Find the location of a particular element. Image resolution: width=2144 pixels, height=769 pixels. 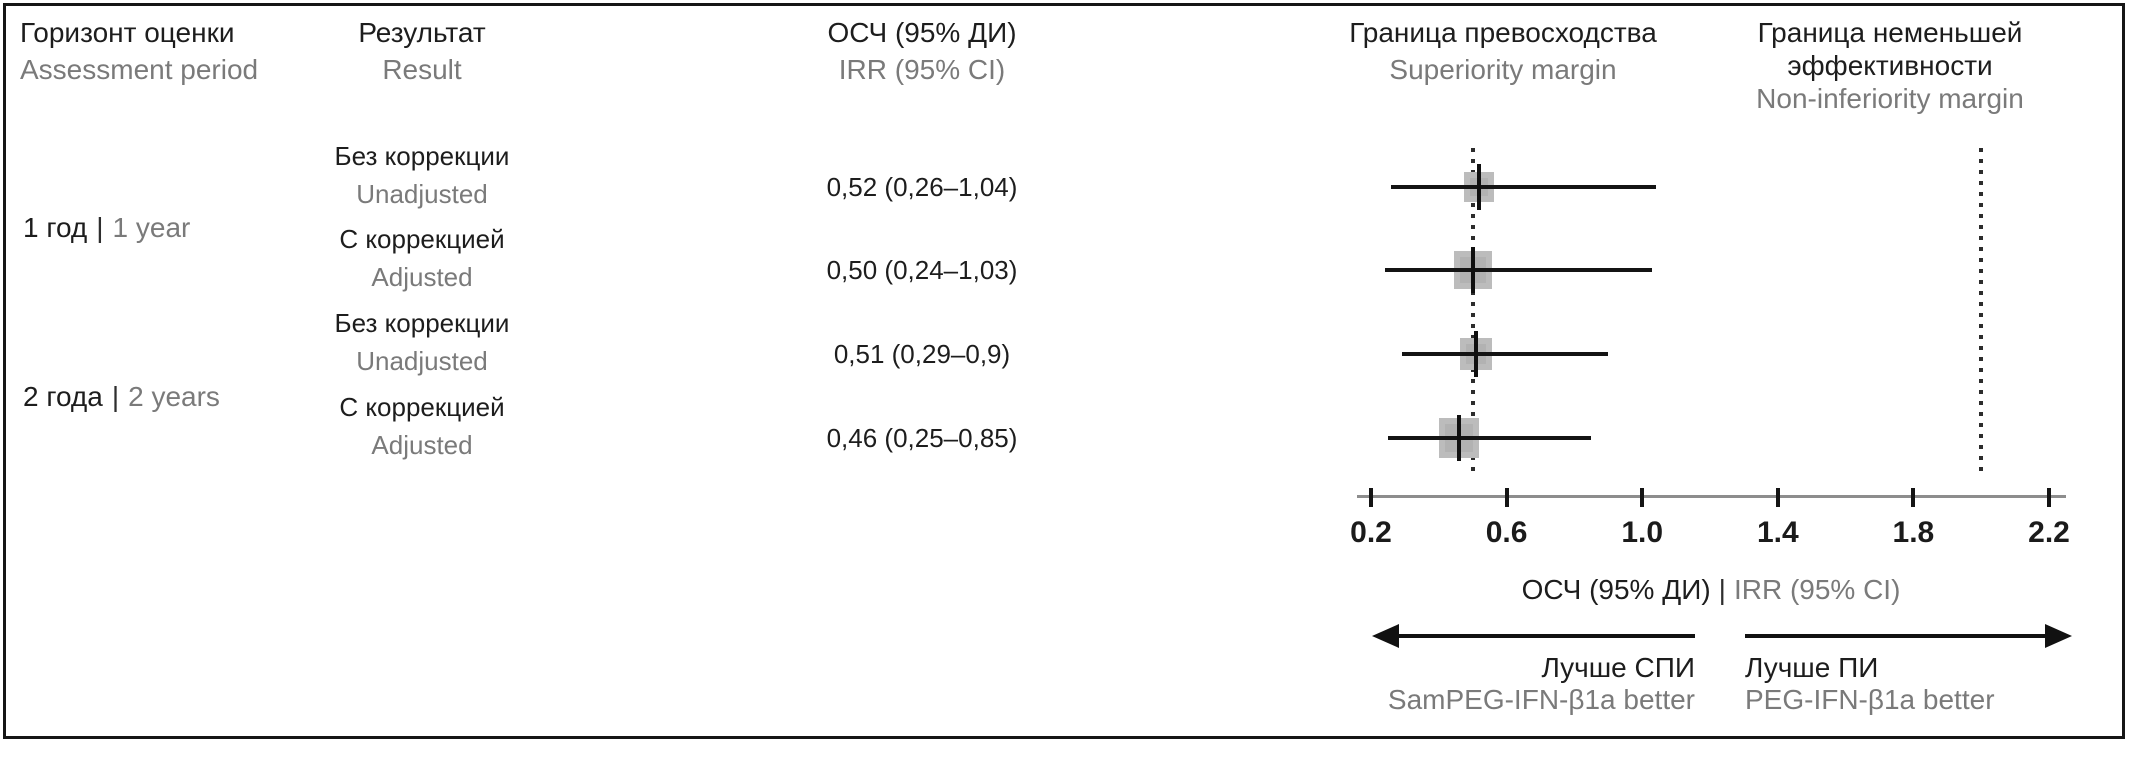

group-label-1-year-ru: 1 год is located at coordinates (55, 227).